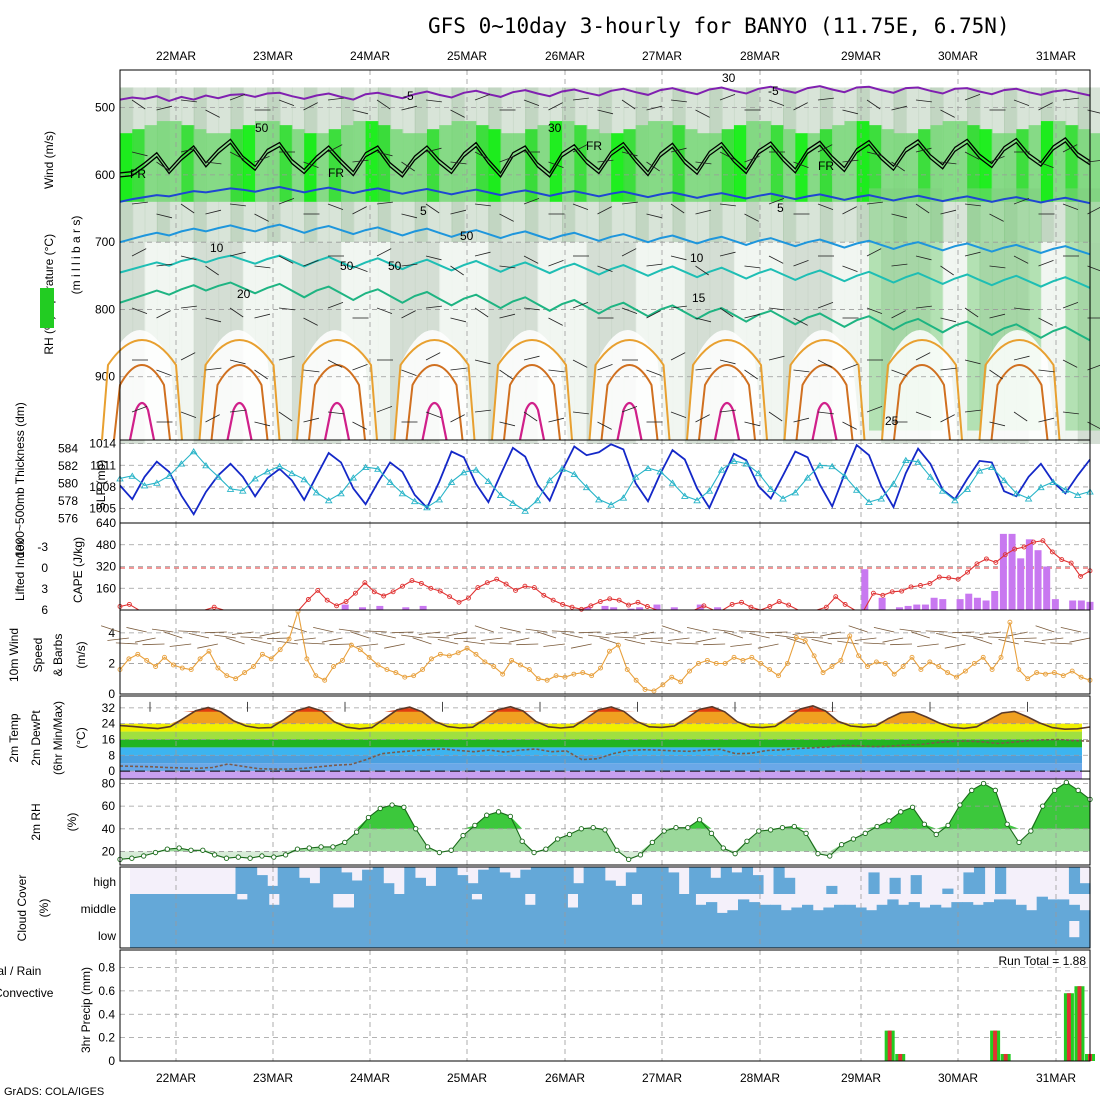  I want to click on cape-bar, so click(718, 608).